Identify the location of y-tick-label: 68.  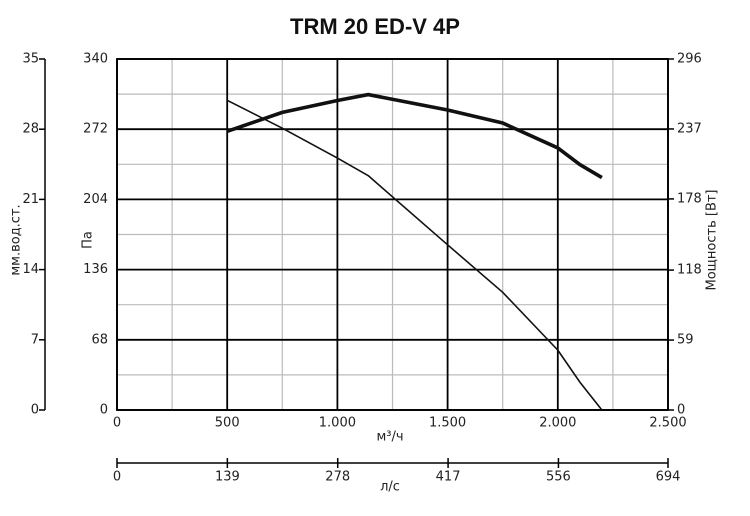
(99, 339).